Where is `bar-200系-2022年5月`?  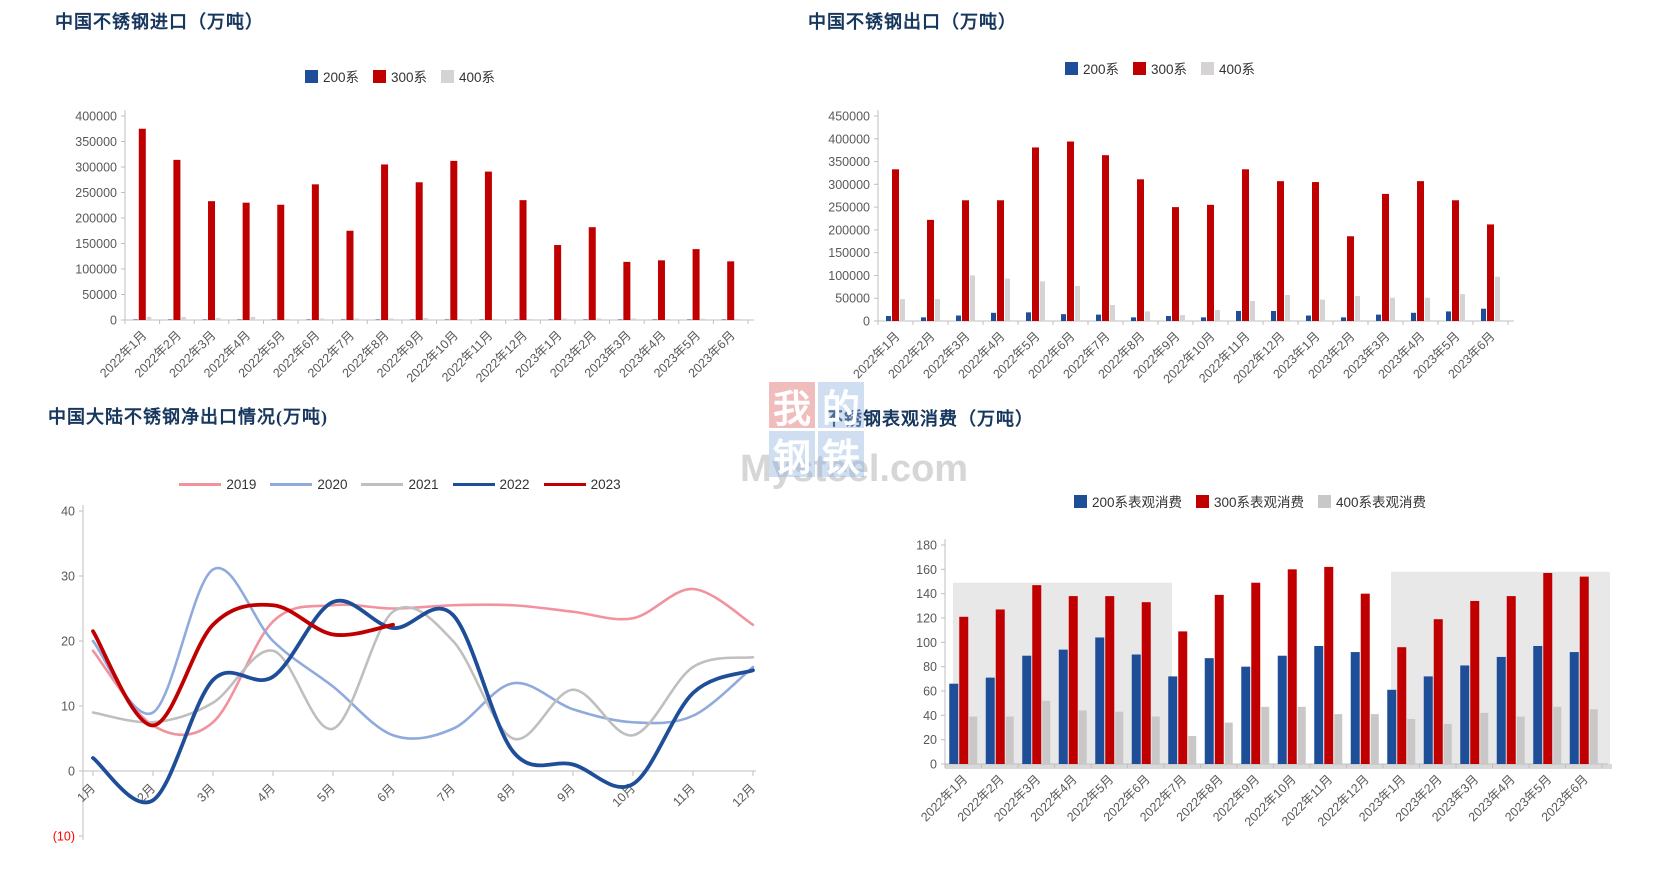
bar-200系-2022年5月 is located at coordinates (274, 319).